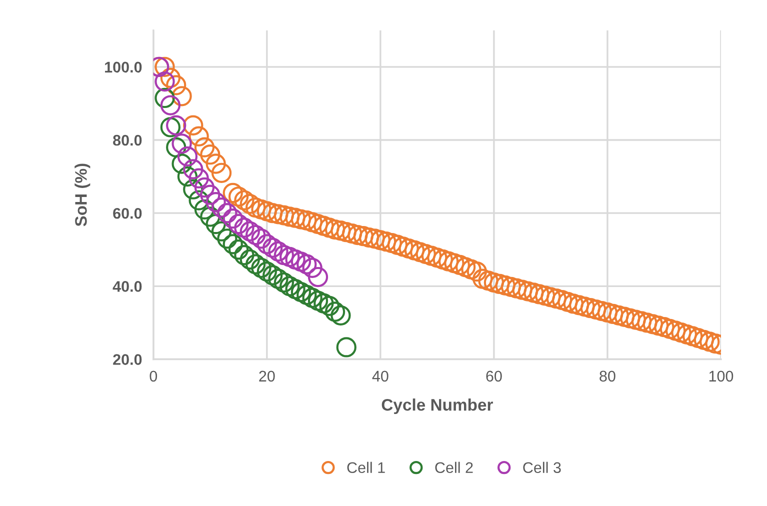 This screenshot has height=506, width=767. I want to click on y-tick-label: 80.0, so click(127, 140).